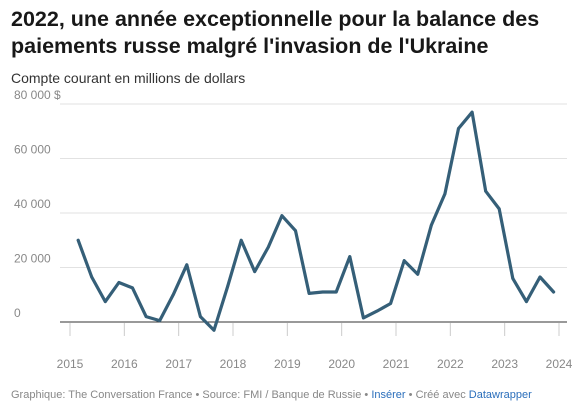  What do you see at coordinates (70, 364) in the screenshot?
I see `x-tick-label: 2015` at bounding box center [70, 364].